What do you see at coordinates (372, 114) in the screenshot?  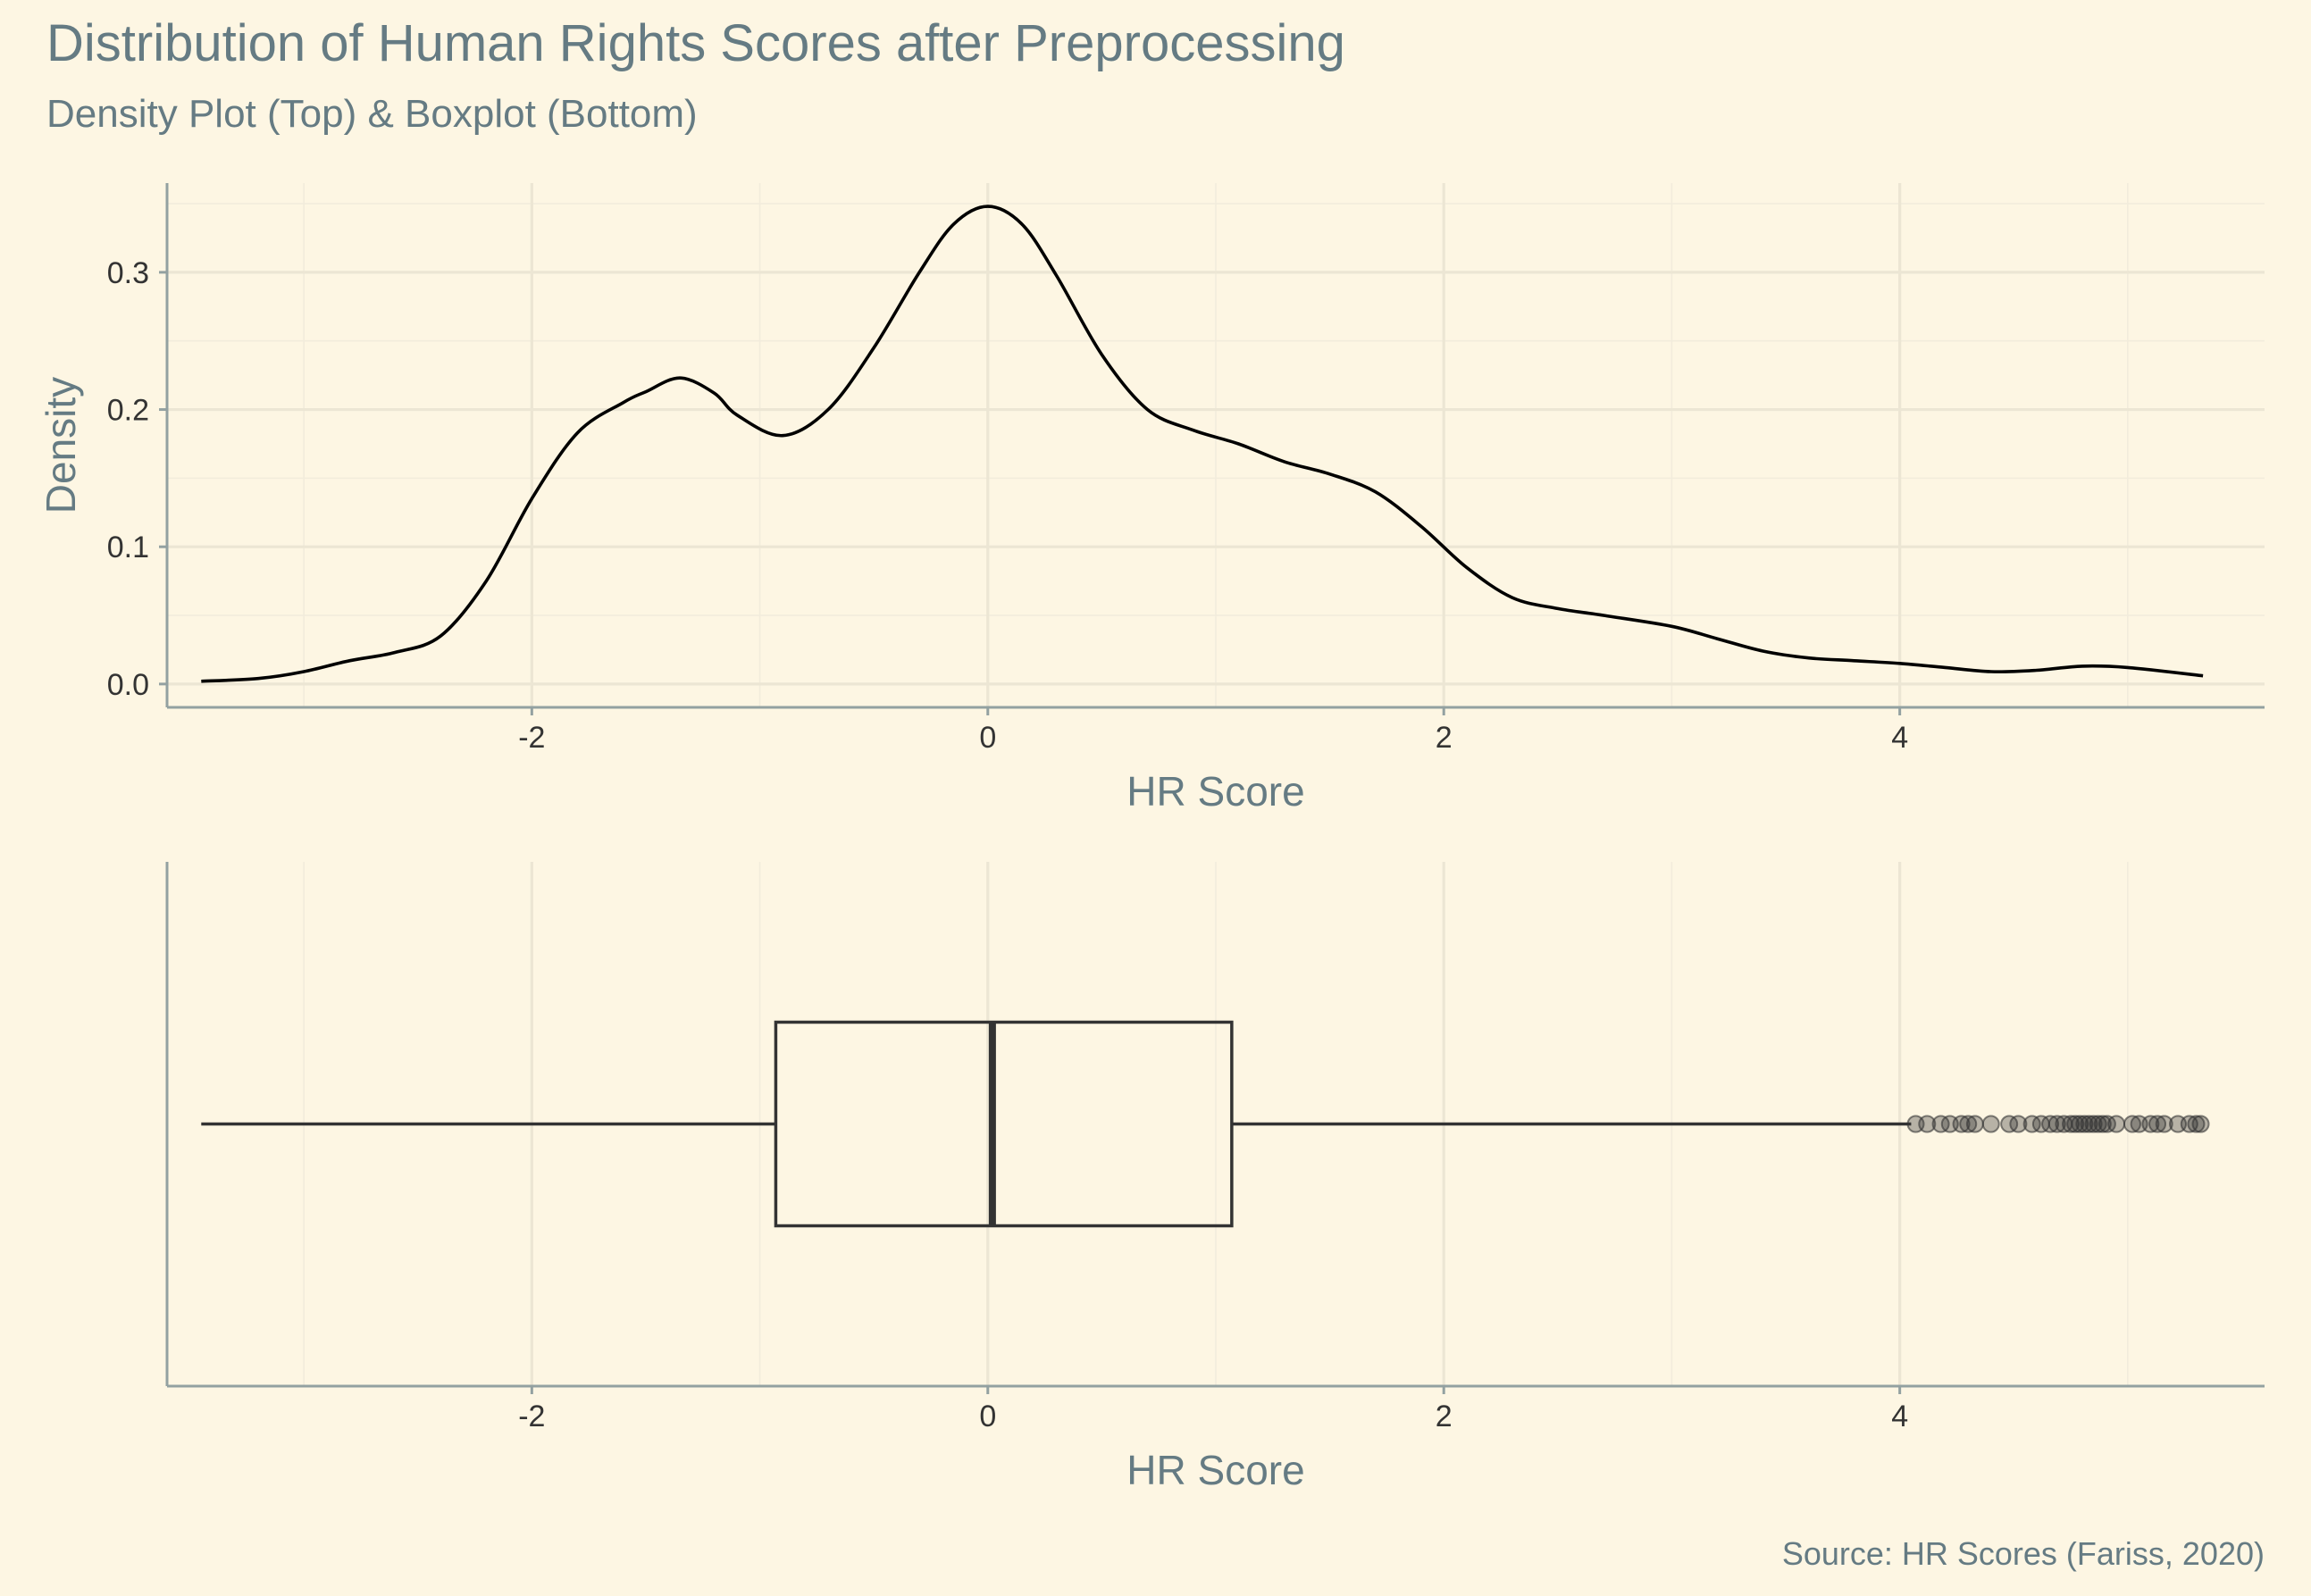 I see `chart-subtitle: Density Plot (Top) & Boxplot (Bottom)` at bounding box center [372, 114].